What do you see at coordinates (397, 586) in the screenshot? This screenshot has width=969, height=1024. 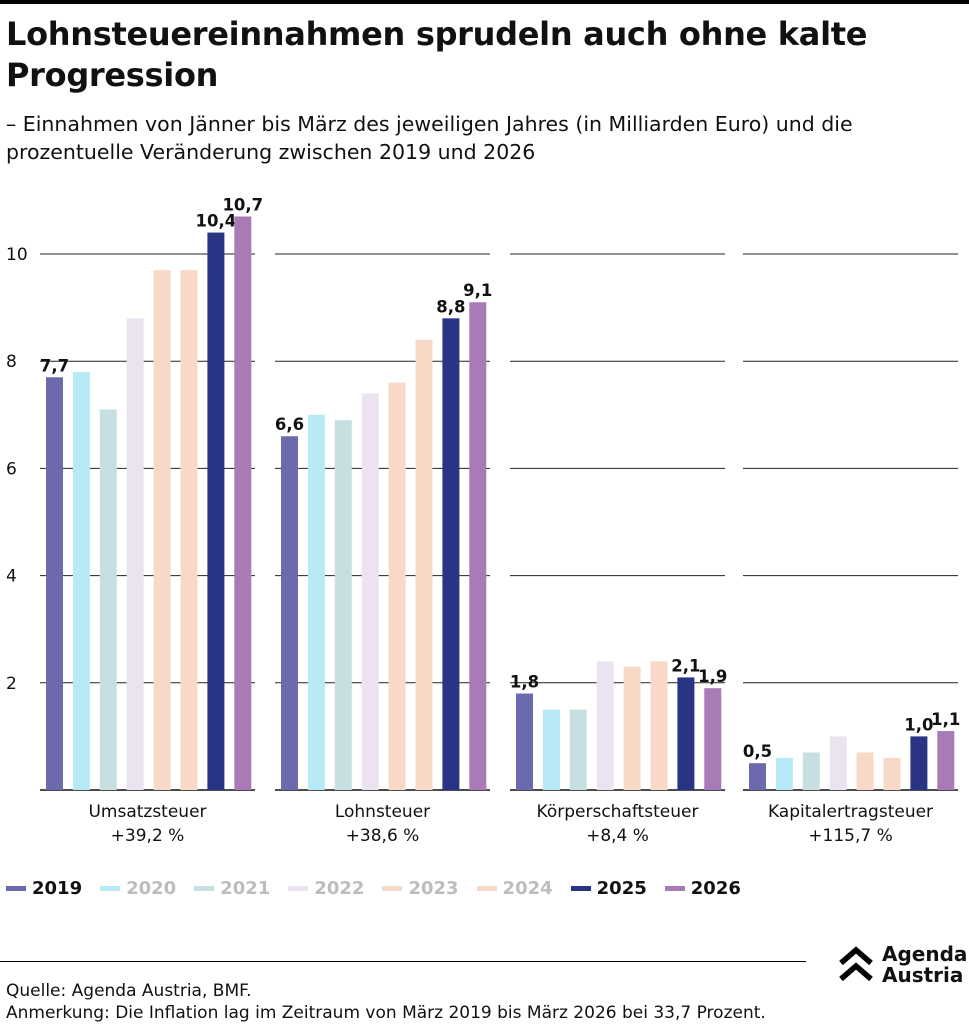 I see `bar-lohnsteuer-2023` at bounding box center [397, 586].